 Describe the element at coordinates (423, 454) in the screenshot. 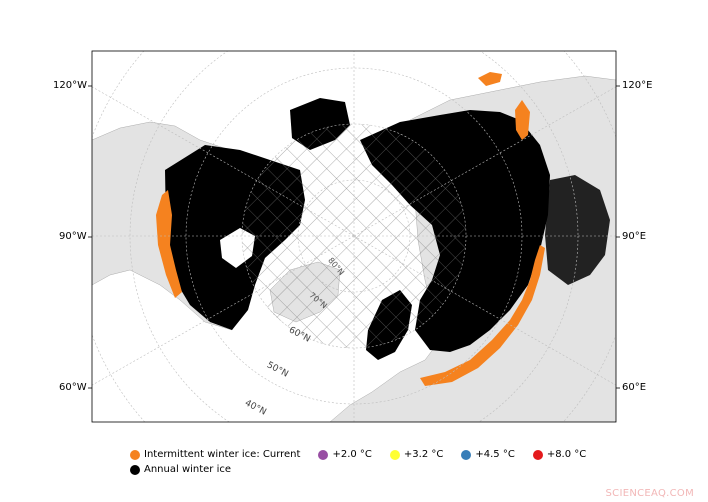

I see `legend-label-plus-3-2: +3.2 °C` at that location.